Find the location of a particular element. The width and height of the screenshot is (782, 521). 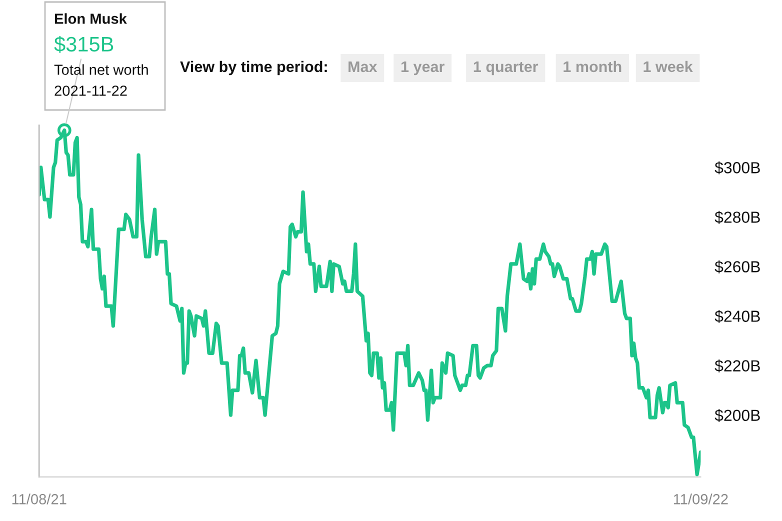

text: Elon Musk is located at coordinates (90, 18).